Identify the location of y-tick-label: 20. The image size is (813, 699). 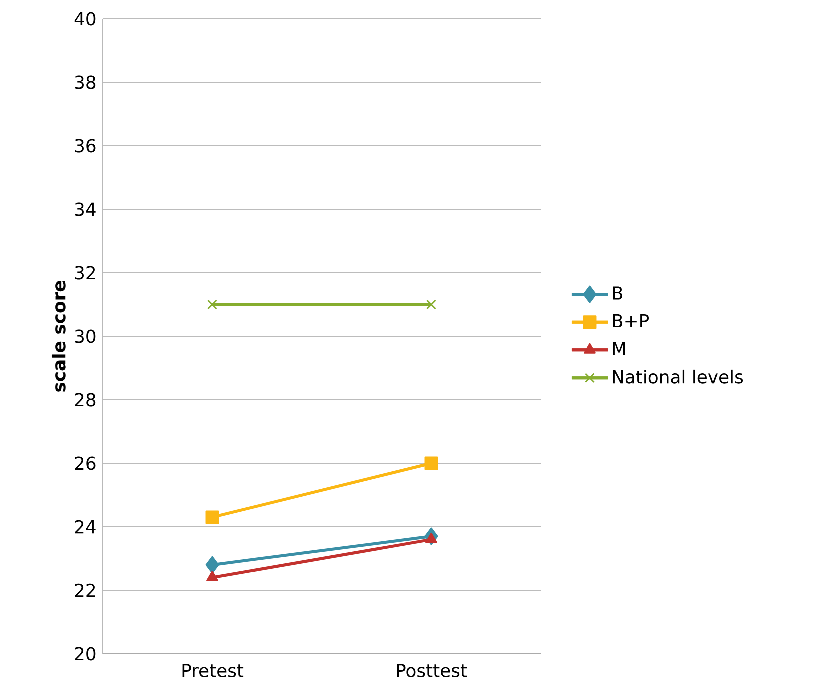
(85, 654).